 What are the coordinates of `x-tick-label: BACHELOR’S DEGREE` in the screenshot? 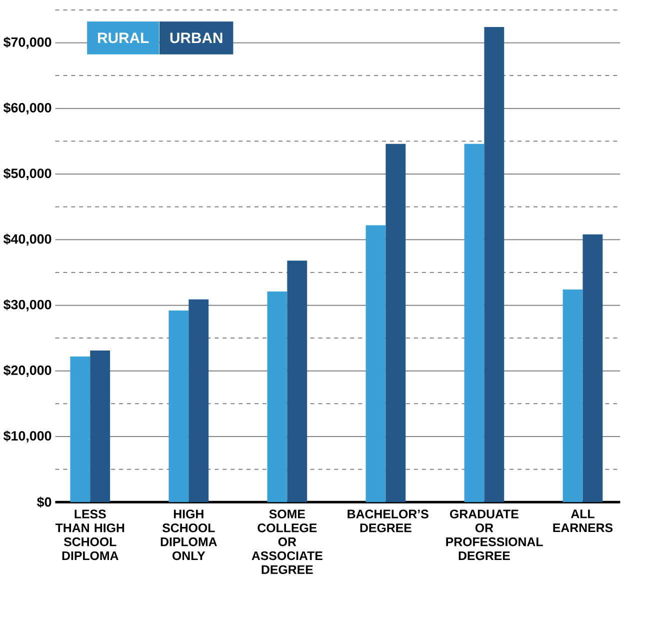 It's located at (388, 521).